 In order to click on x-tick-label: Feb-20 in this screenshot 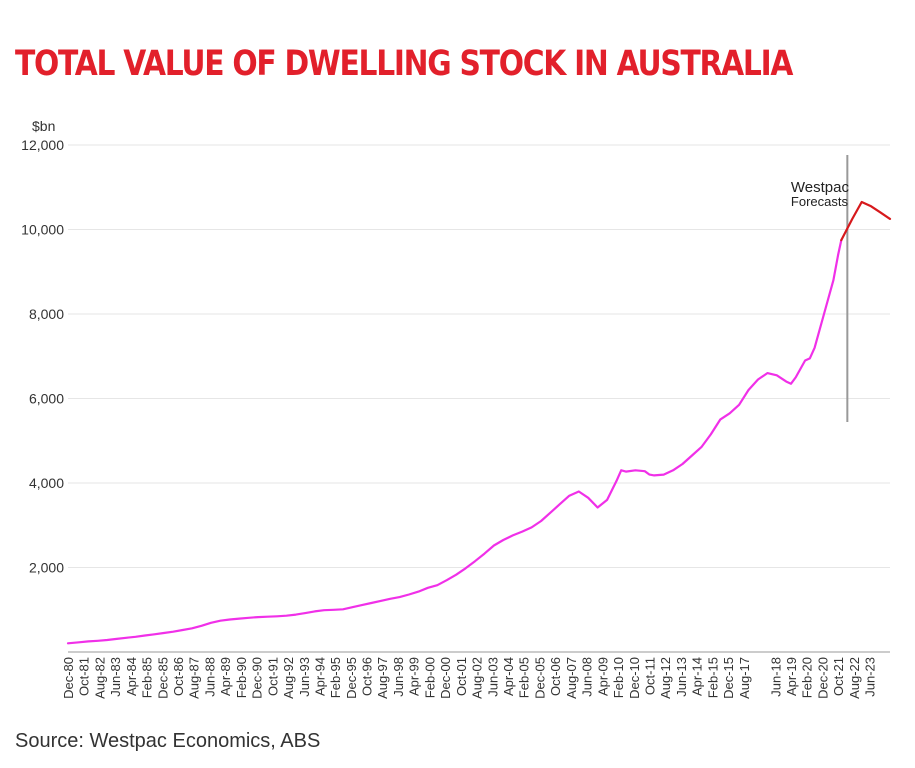, I will do `click(807, 677)`.